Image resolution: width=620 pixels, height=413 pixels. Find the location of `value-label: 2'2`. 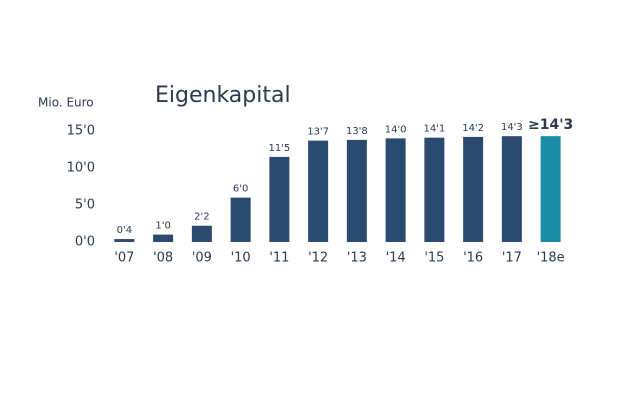

value-label: 2'2 is located at coordinates (201, 217).